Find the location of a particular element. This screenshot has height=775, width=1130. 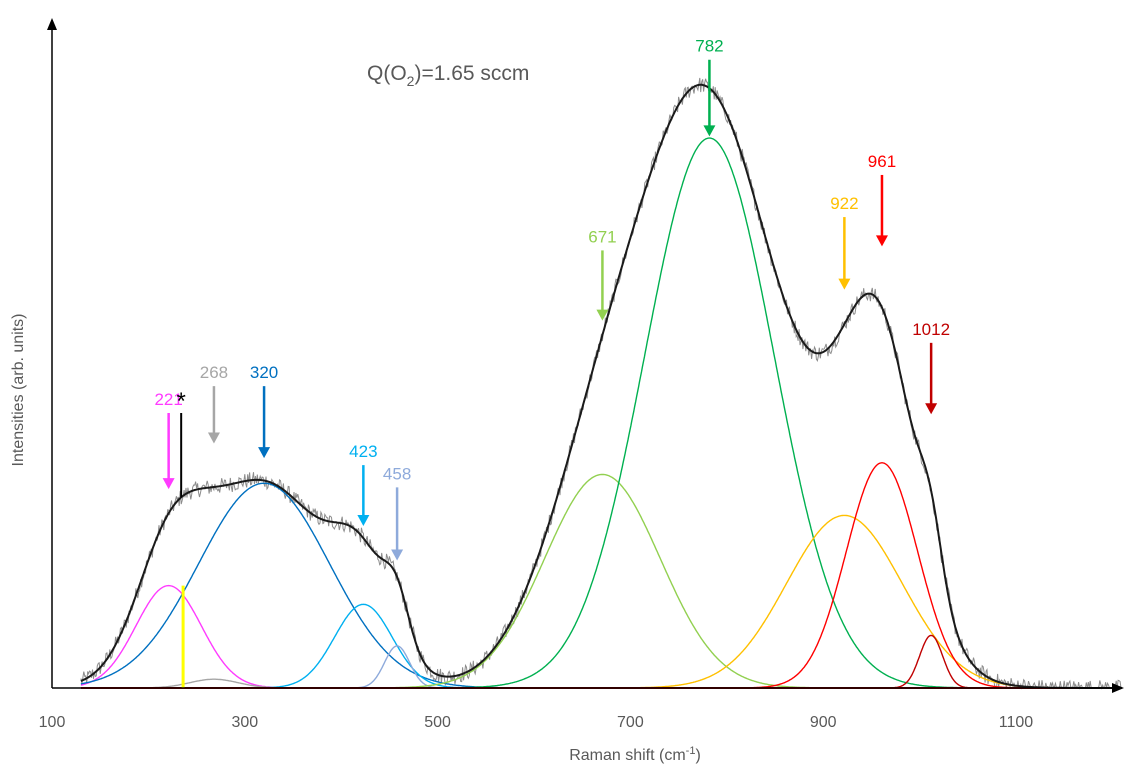

x-axis-arrowhead is located at coordinates (1118, 688).